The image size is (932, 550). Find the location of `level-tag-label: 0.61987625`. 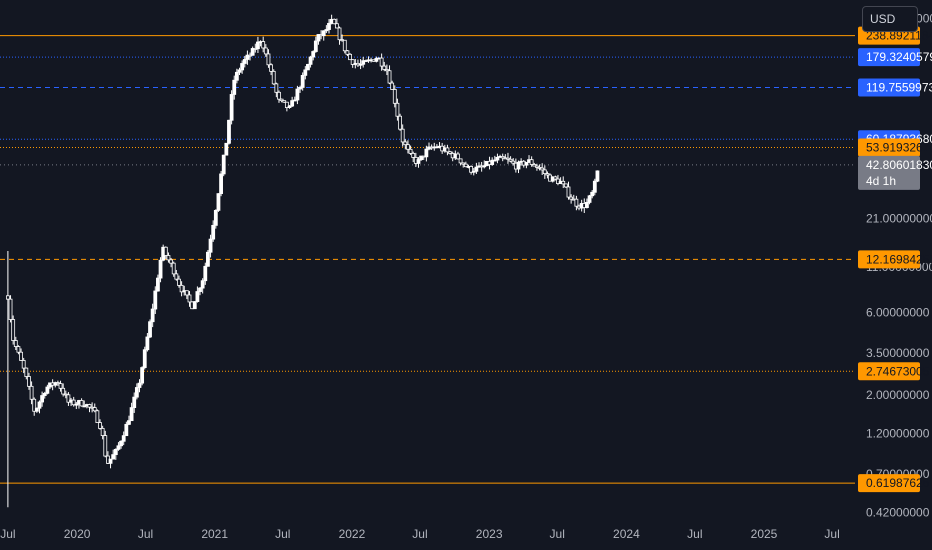

level-tag-label: 0.61987625 is located at coordinates (898, 483).